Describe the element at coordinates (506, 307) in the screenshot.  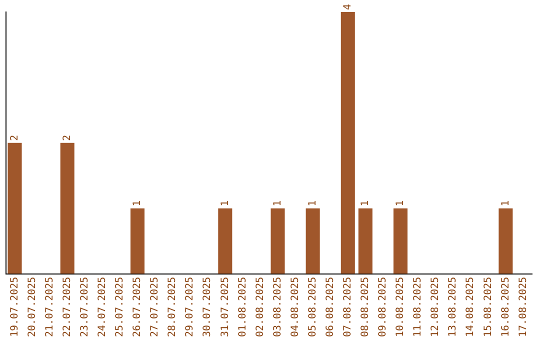
I see `x-tick-label: 16.08.2025` at that location.